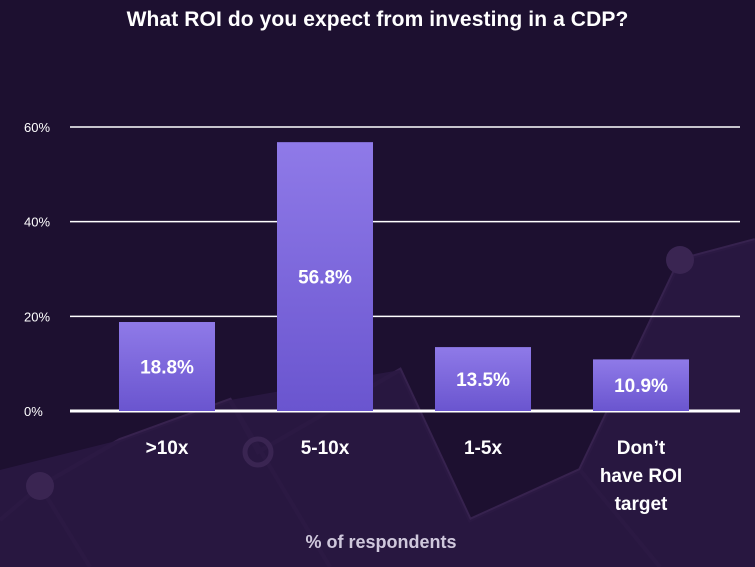 This screenshot has width=755, height=567. What do you see at coordinates (37, 127) in the screenshot?
I see `y-tick-label: 60%` at bounding box center [37, 127].